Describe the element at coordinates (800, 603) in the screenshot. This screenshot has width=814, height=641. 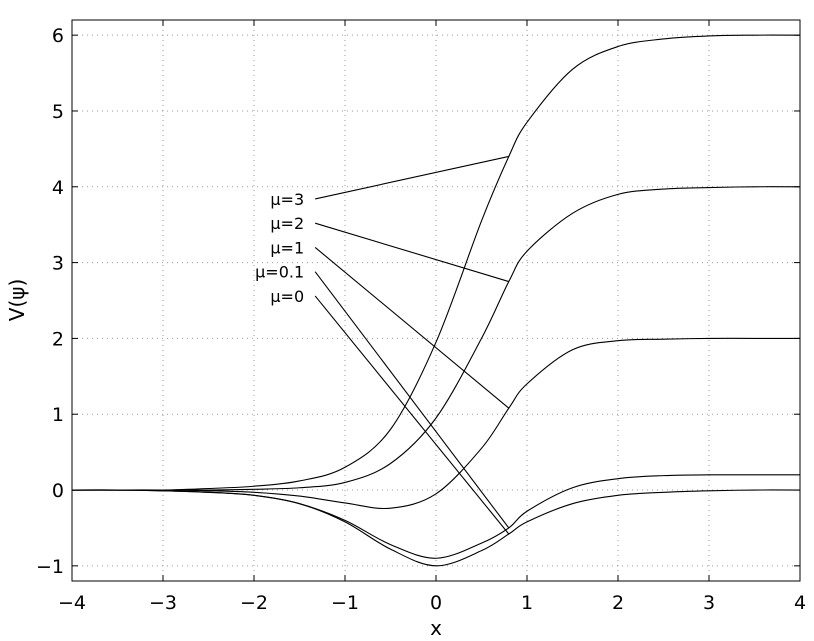
I see `x-tick-label: 4` at that location.